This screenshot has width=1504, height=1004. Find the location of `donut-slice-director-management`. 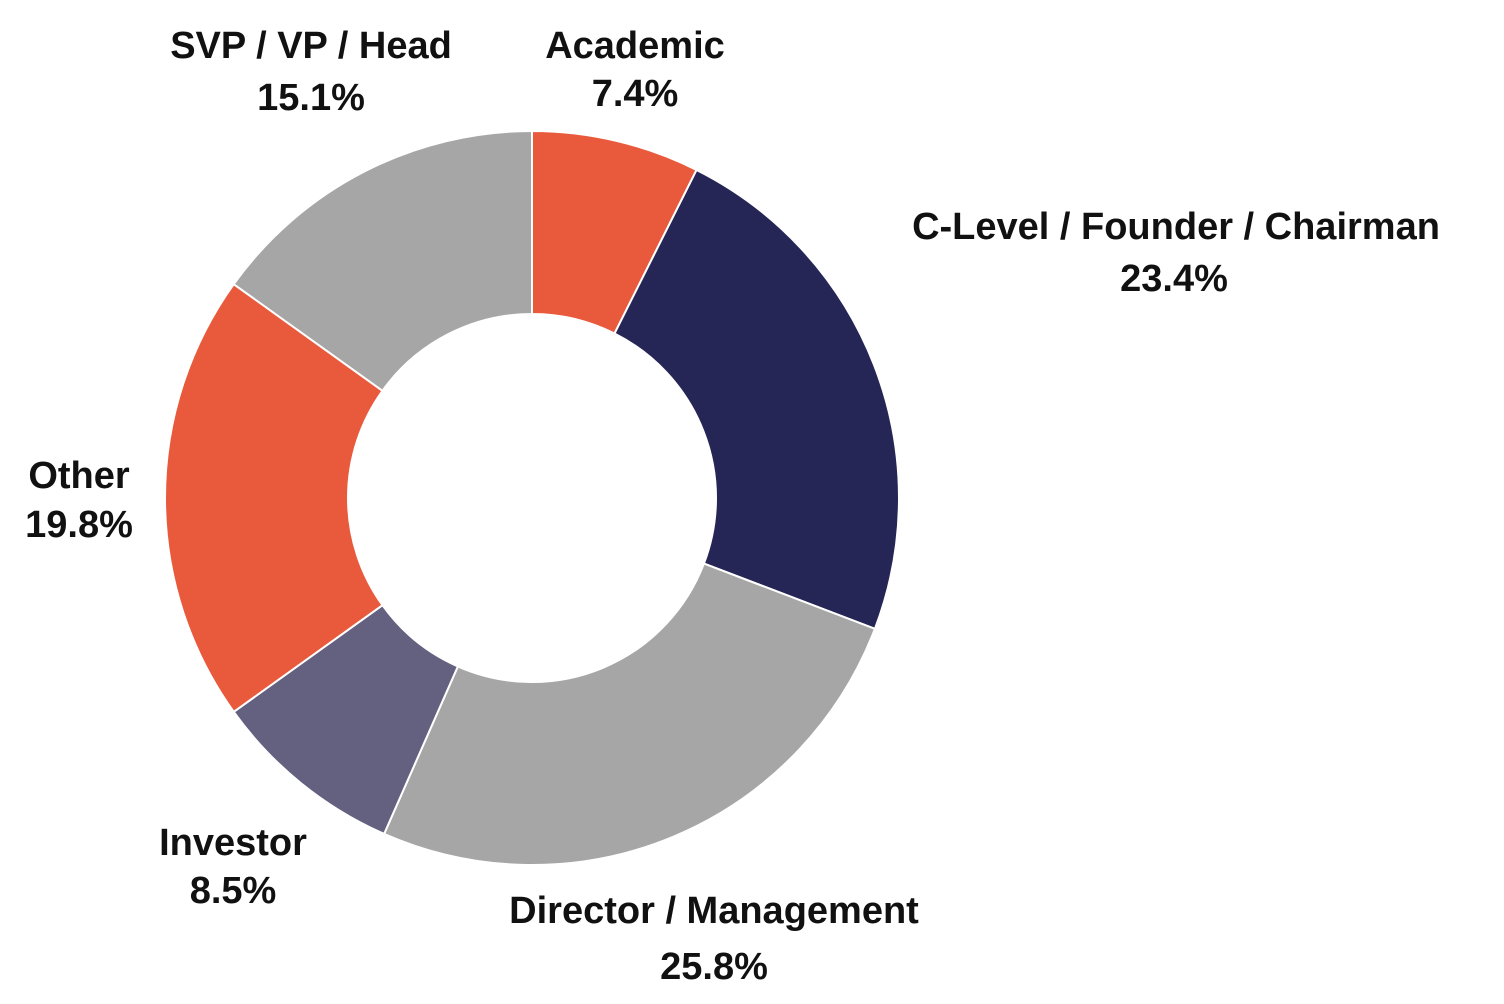

donut-slice-director-management is located at coordinates (629, 714).